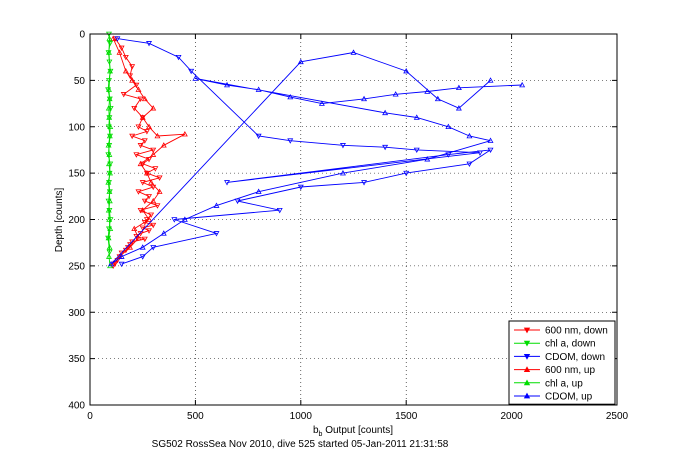 The image size is (681, 459). I want to click on legend-label: chl a, down, so click(570, 344).